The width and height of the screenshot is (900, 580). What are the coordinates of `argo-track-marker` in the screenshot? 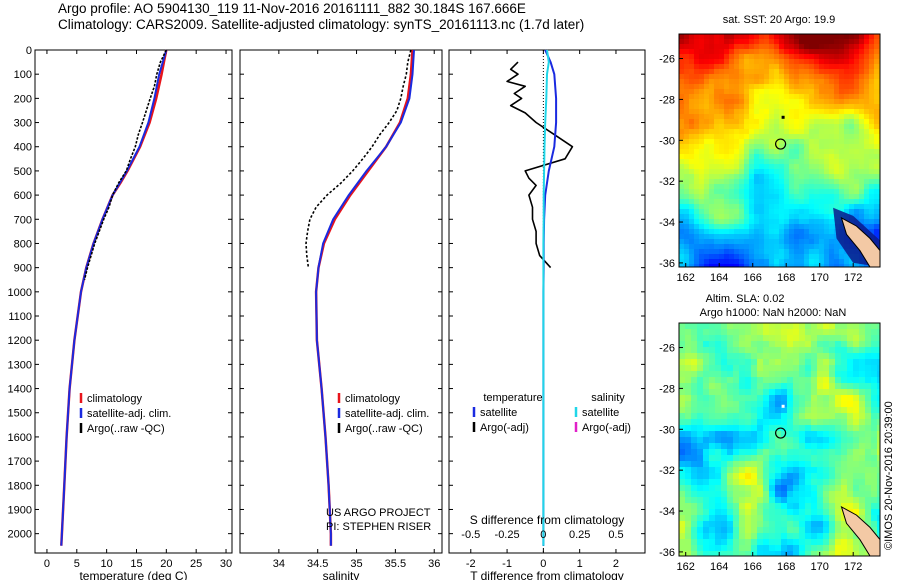 It's located at (783, 117).